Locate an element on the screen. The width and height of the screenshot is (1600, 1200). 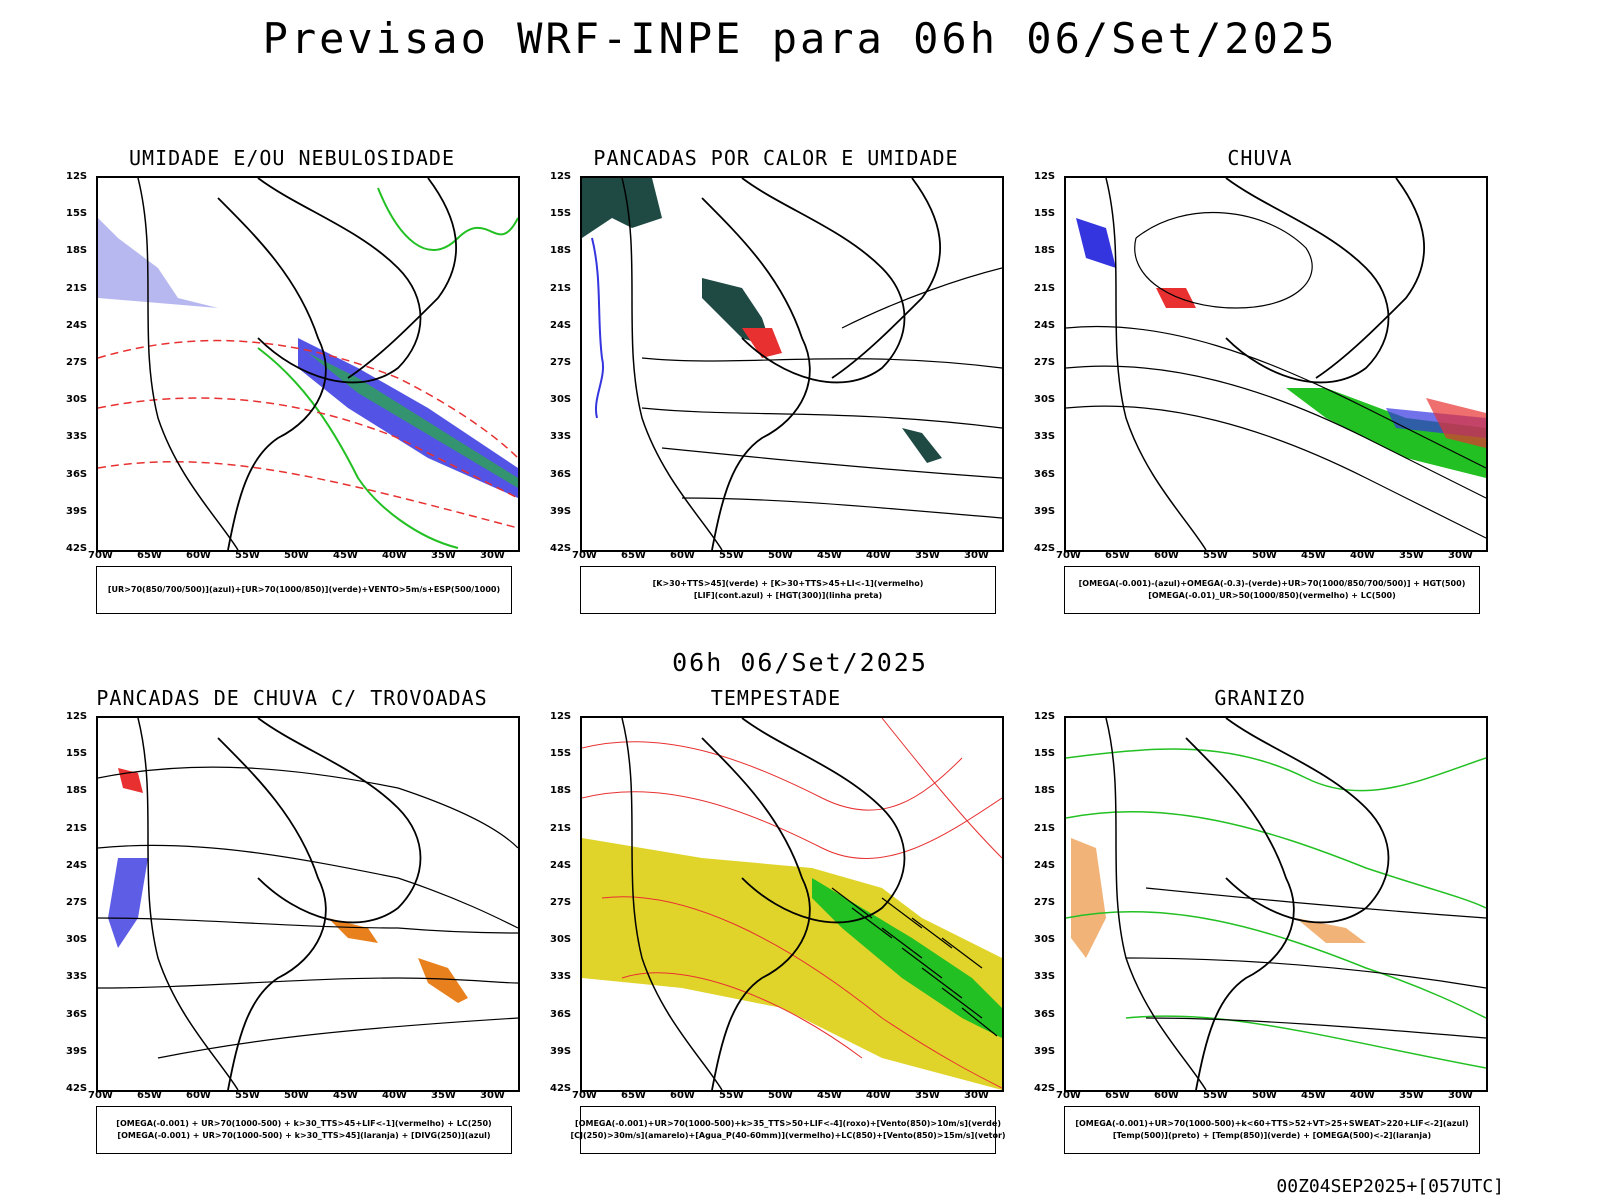
divergence-area is located at coordinates (128, 903).